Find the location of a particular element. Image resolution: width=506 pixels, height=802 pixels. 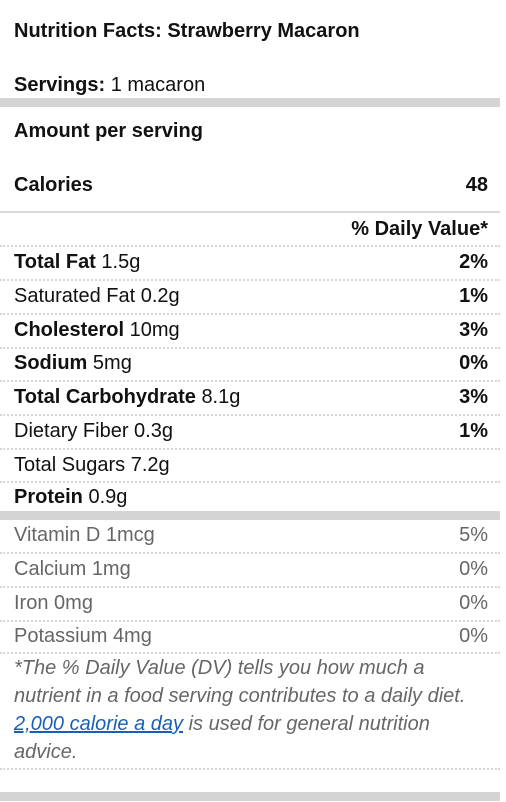

nutrient-amount: 8.1g is located at coordinates (221, 396).